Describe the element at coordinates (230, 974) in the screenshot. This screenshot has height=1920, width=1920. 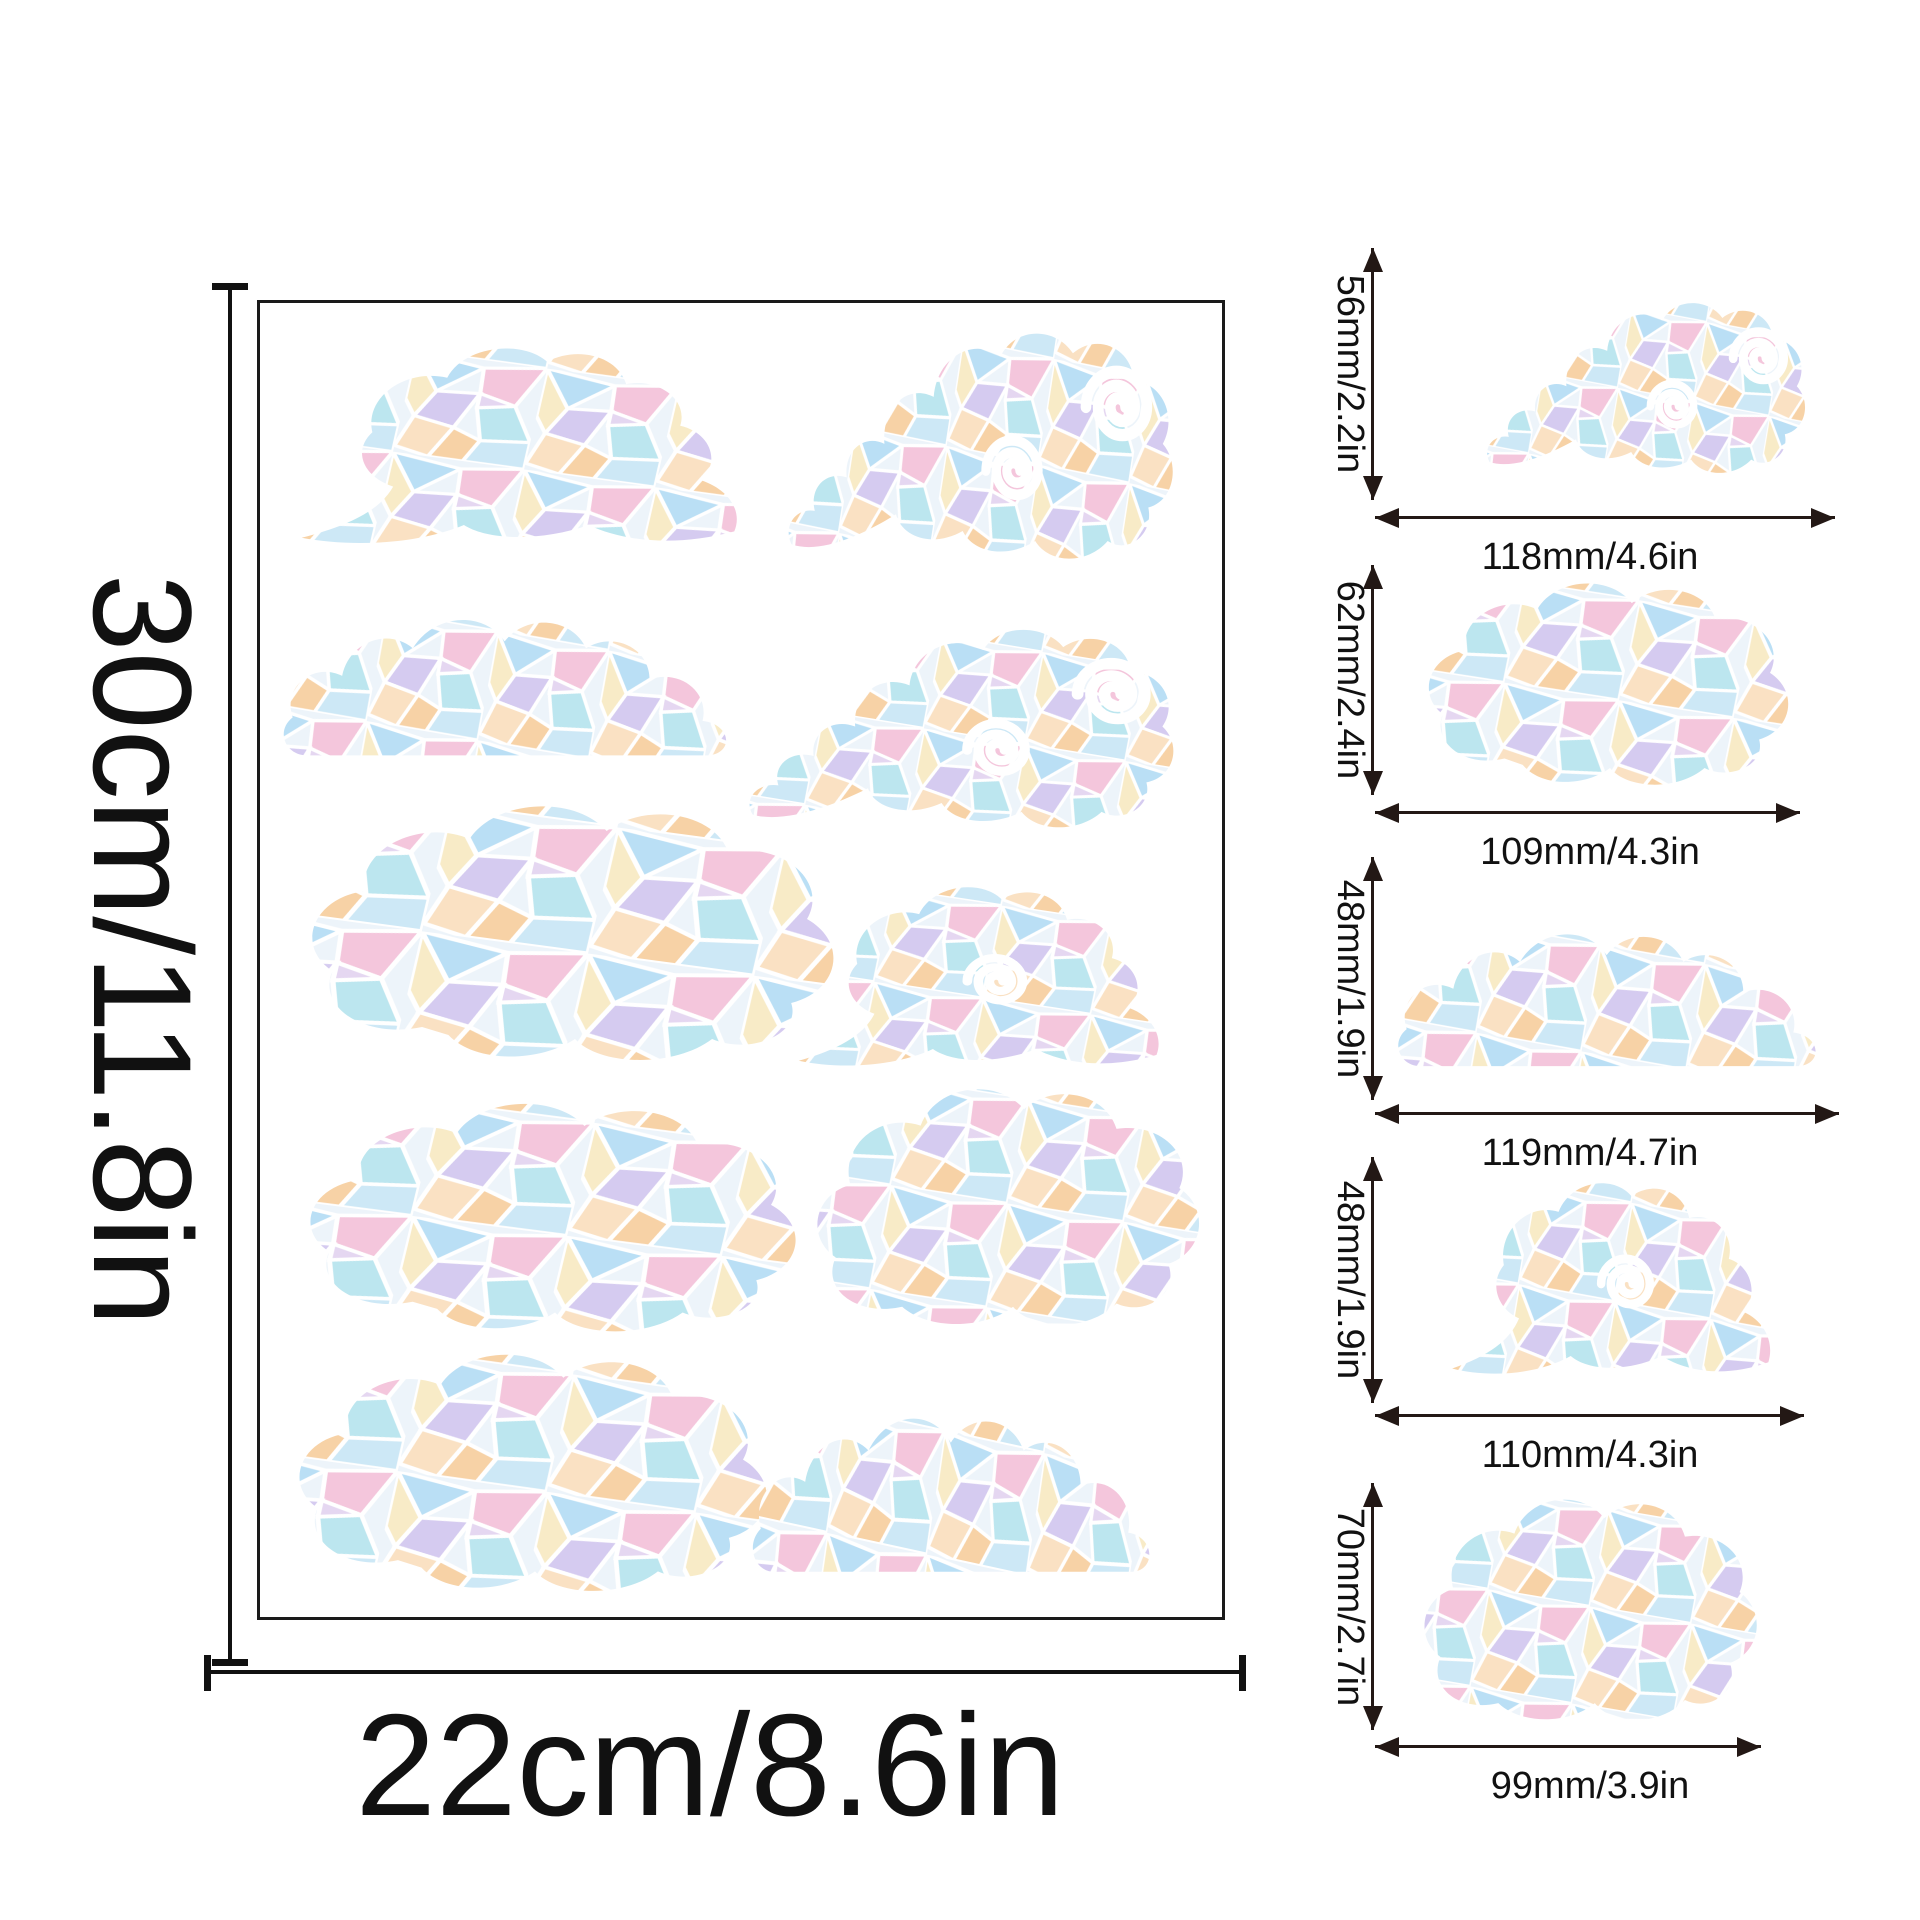
I see `sheet-height-dimension-line` at that location.